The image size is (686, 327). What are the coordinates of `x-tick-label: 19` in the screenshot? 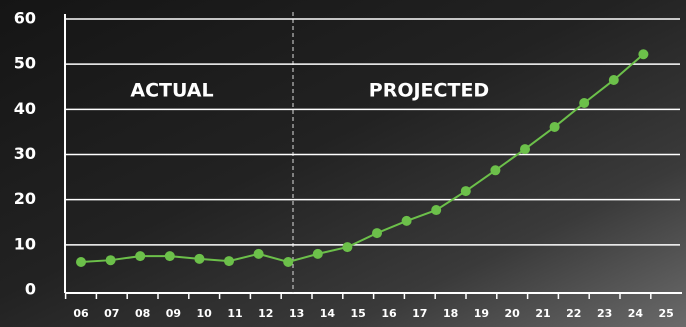 It's located at (481, 313).